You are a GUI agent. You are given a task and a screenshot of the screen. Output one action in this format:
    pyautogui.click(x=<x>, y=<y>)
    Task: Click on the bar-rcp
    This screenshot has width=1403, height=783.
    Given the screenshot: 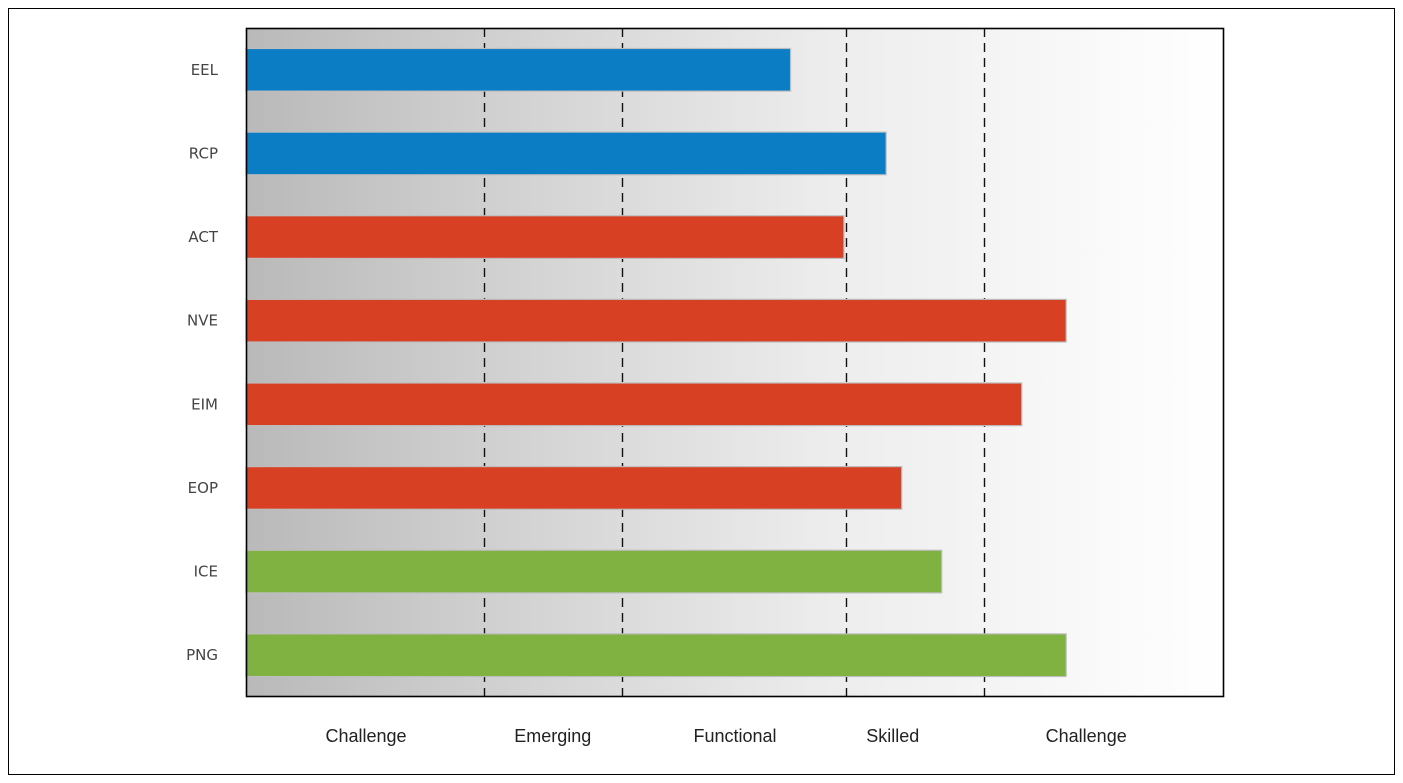 What is the action you would take?
    pyautogui.click(x=566, y=153)
    